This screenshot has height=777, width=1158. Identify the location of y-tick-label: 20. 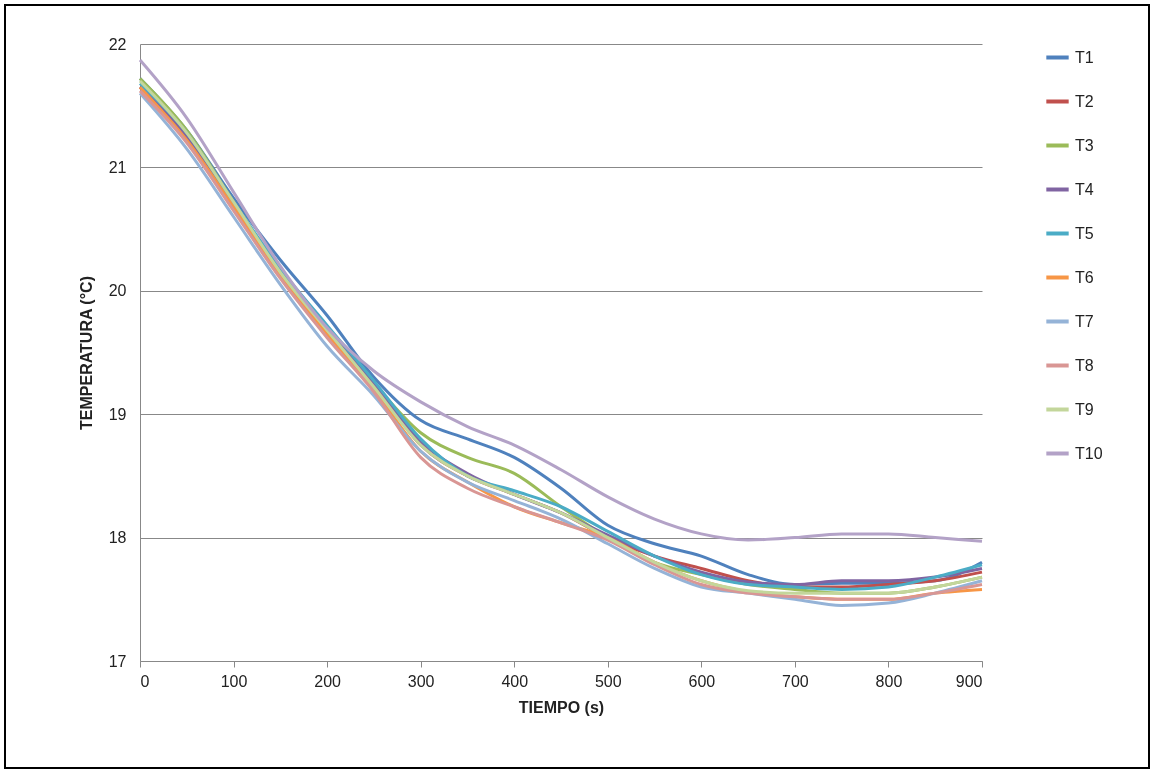
(117, 291).